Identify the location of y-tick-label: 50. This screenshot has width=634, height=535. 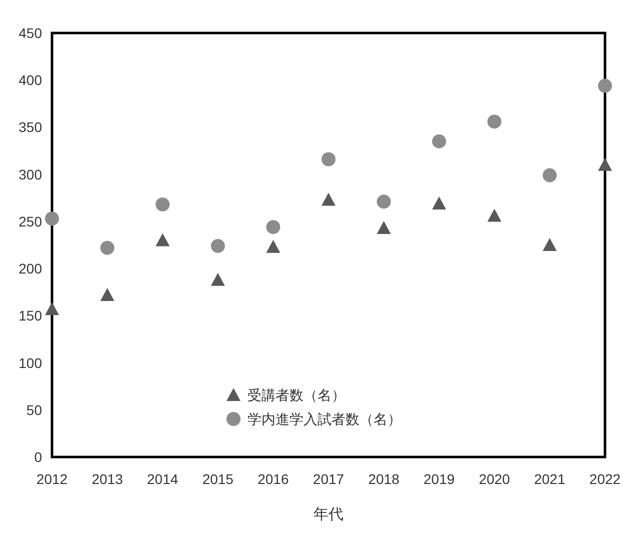
(34, 410).